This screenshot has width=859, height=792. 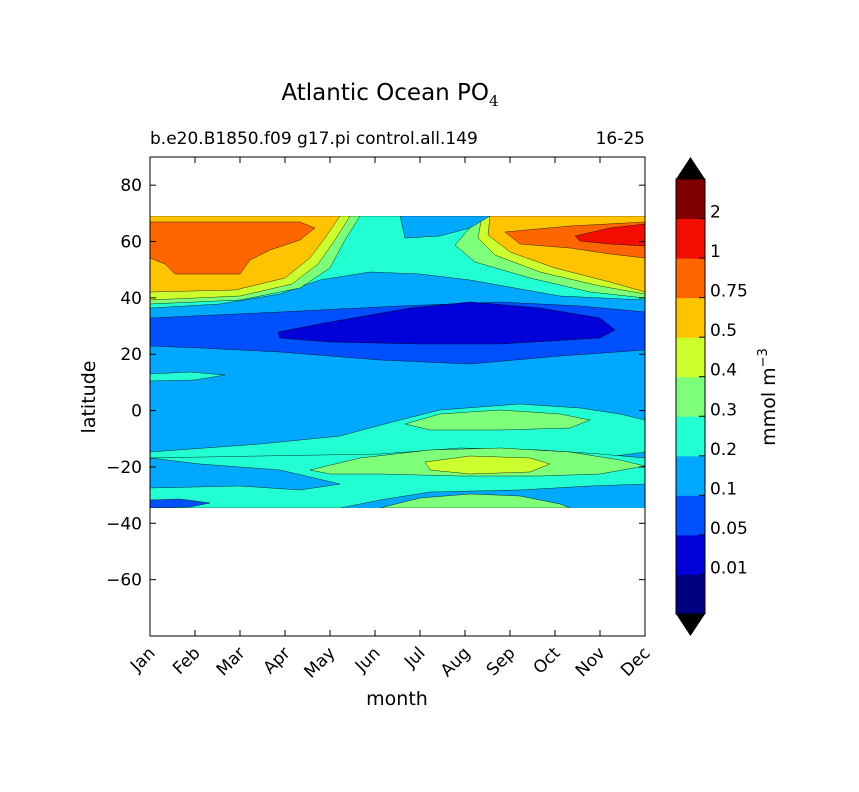 What do you see at coordinates (711, 396) in the screenshot?
I see `colorbar: 0.01 0.05 0.1 0.2 0.3 0.4 0.5 0.75 1 2` at bounding box center [711, 396].